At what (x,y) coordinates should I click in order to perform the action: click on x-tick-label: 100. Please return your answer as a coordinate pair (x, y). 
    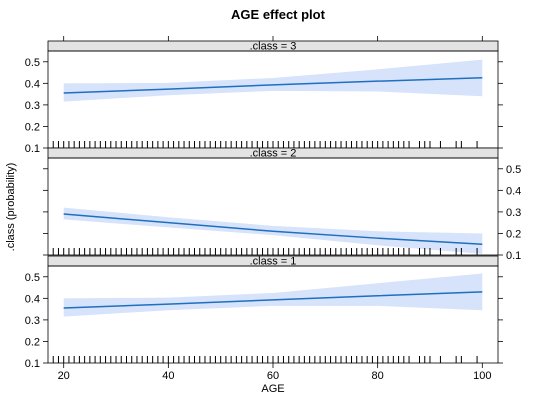
    Looking at the image, I should click on (482, 376).